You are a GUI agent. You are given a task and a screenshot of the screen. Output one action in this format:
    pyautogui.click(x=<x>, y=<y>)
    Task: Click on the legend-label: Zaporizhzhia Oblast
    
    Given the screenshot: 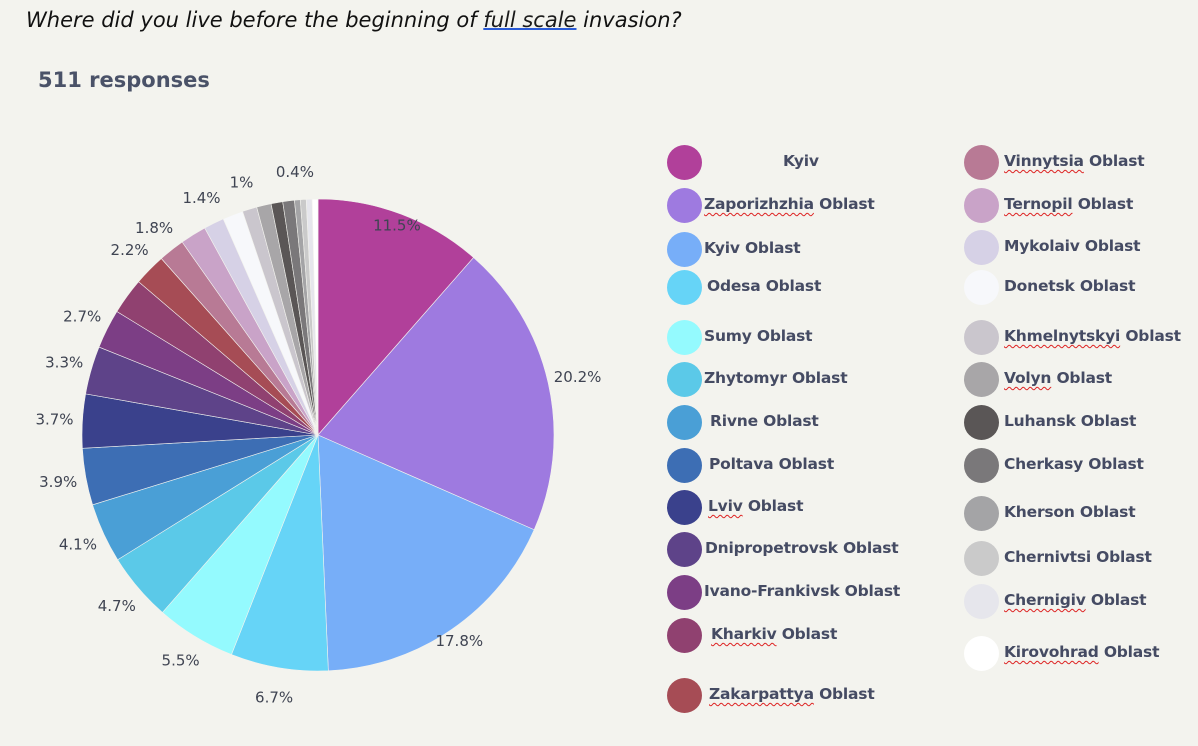 What is the action you would take?
    pyautogui.click(x=789, y=204)
    